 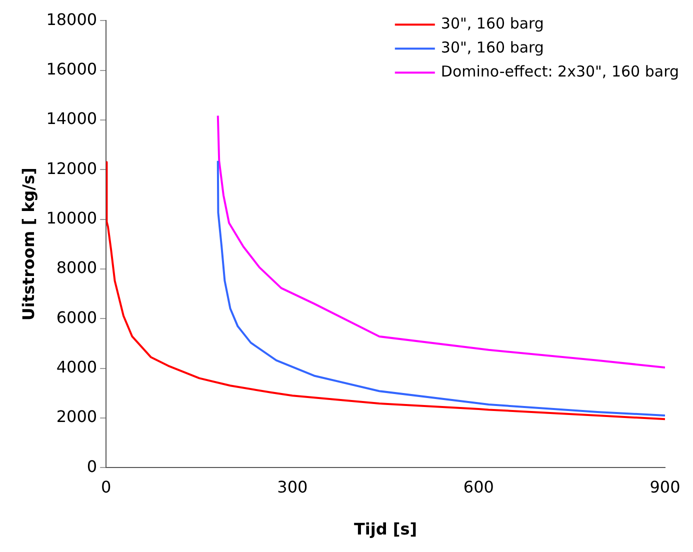 What do you see at coordinates (560, 71) in the screenshot?
I see `legend-label: Domino-effect: 2x30", 160 barg` at bounding box center [560, 71].